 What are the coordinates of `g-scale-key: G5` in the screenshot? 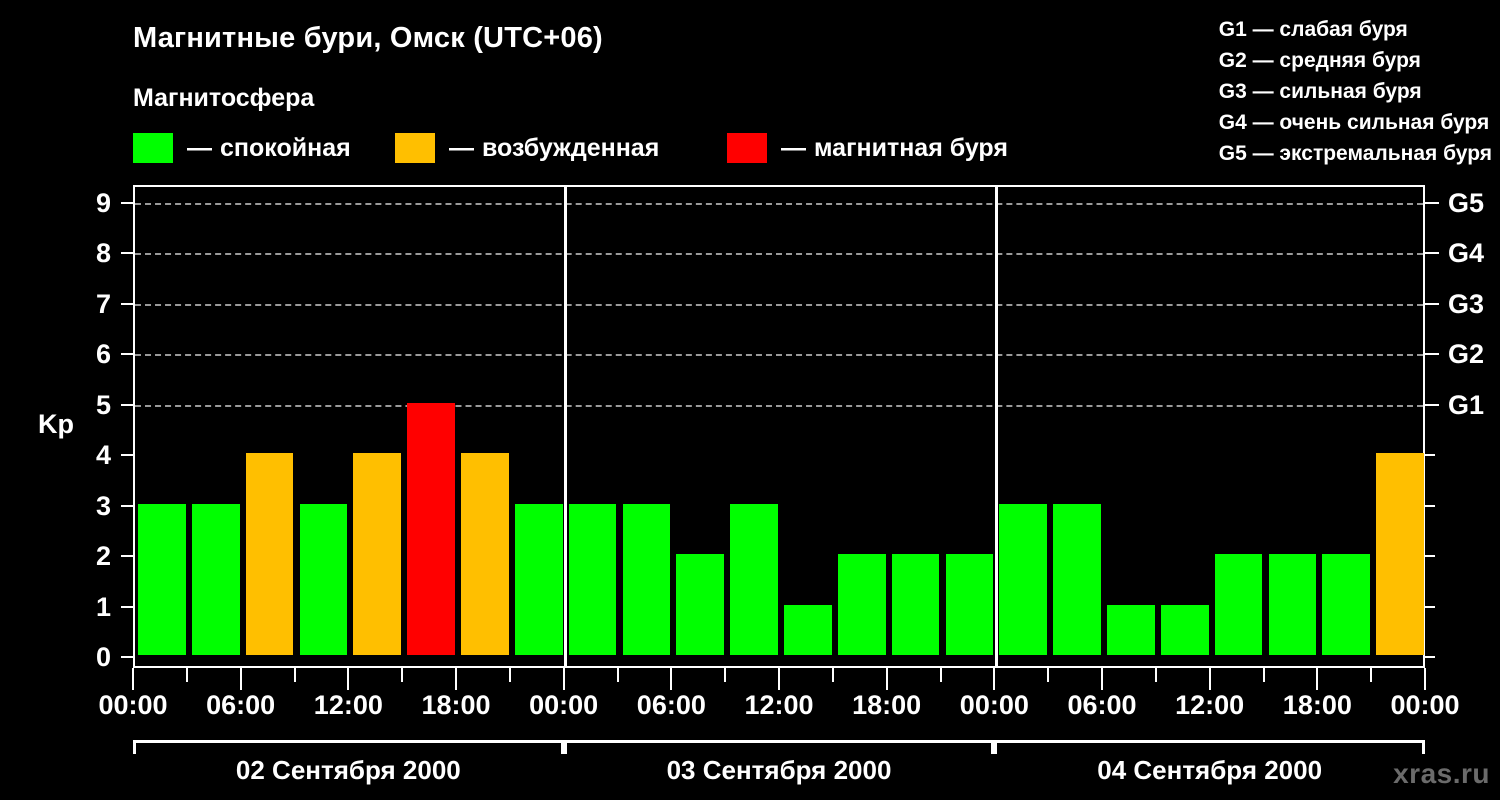 It's located at (1232, 153).